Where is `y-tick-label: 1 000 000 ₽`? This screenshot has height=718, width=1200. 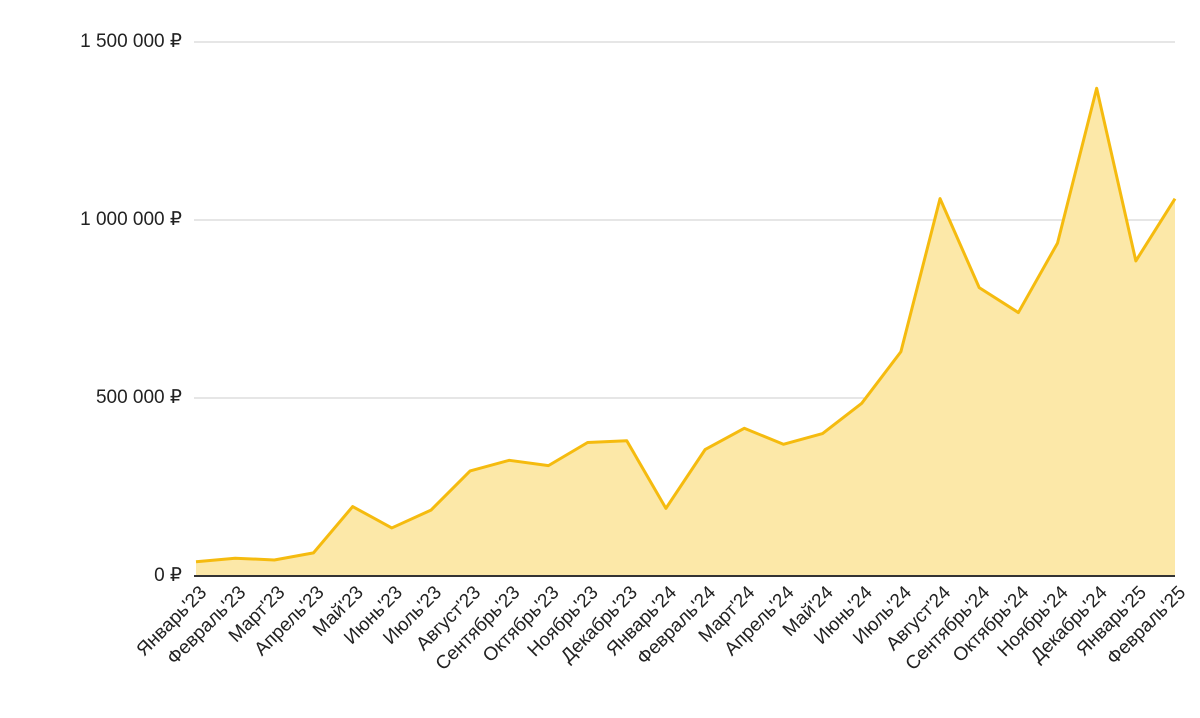
y-tick-label: 1 000 000 ₽ is located at coordinates (131, 219).